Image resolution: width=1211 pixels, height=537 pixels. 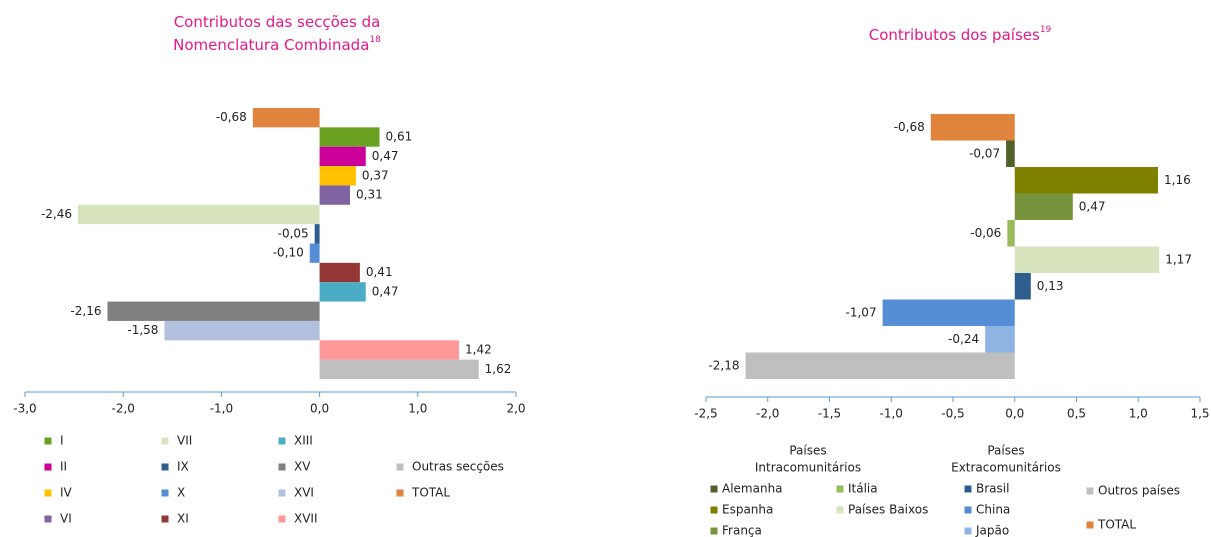 I want to click on legend-label: Outras secções, so click(x=458, y=467).